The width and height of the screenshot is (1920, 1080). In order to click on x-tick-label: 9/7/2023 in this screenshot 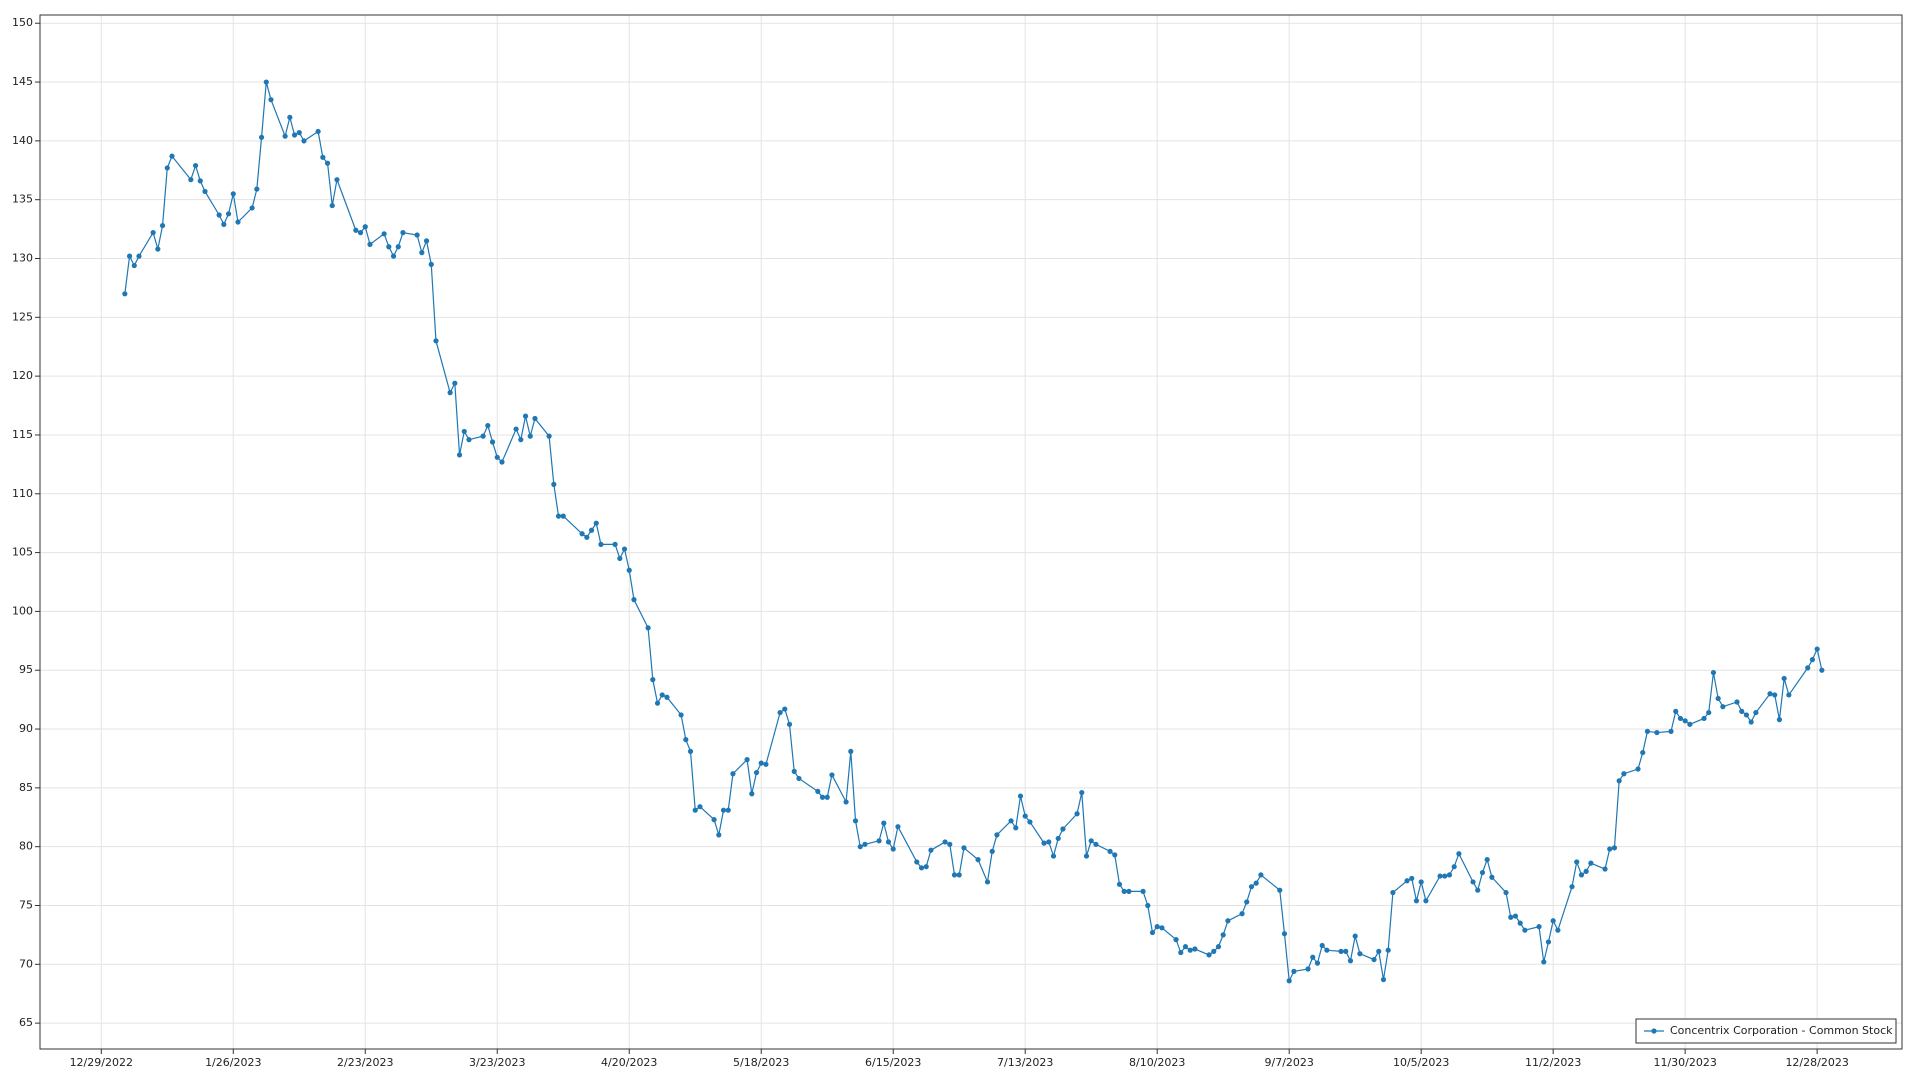, I will do `click(1288, 1062)`.